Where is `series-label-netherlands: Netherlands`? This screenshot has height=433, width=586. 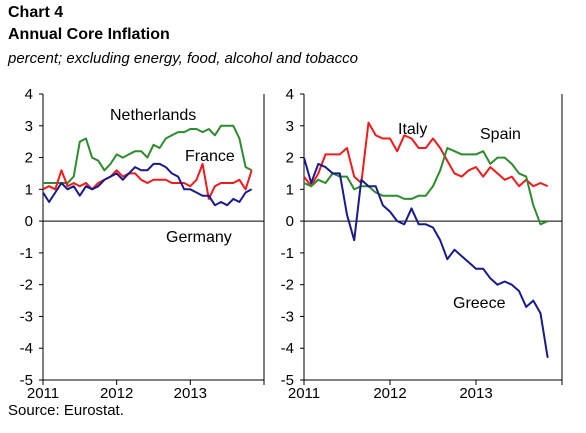 series-label-netherlands: Netherlands is located at coordinates (153, 115).